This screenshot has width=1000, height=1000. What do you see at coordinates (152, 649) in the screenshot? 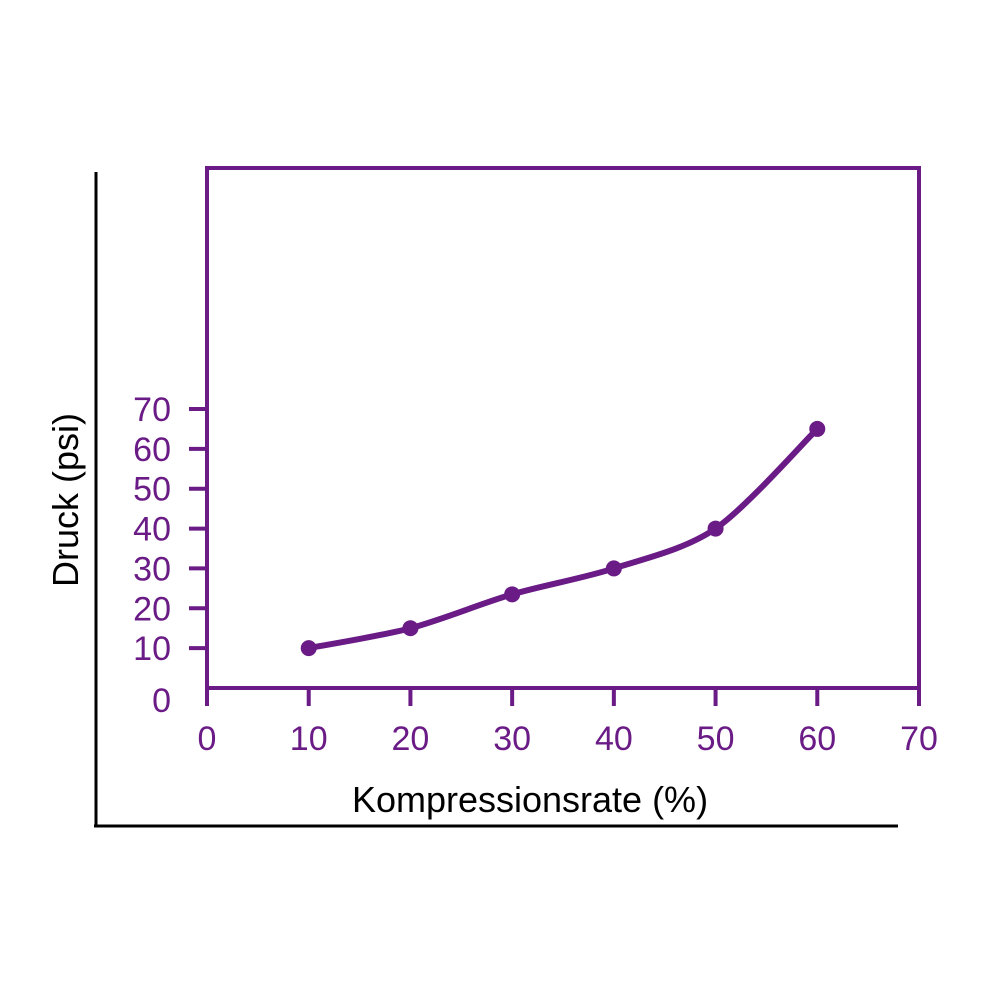
I see `y-tick-label: 10` at bounding box center [152, 649].